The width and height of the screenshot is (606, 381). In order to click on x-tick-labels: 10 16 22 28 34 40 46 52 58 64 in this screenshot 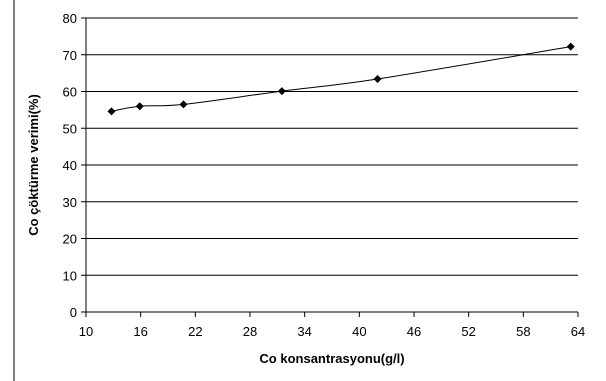, I will do `click(332, 331)`.